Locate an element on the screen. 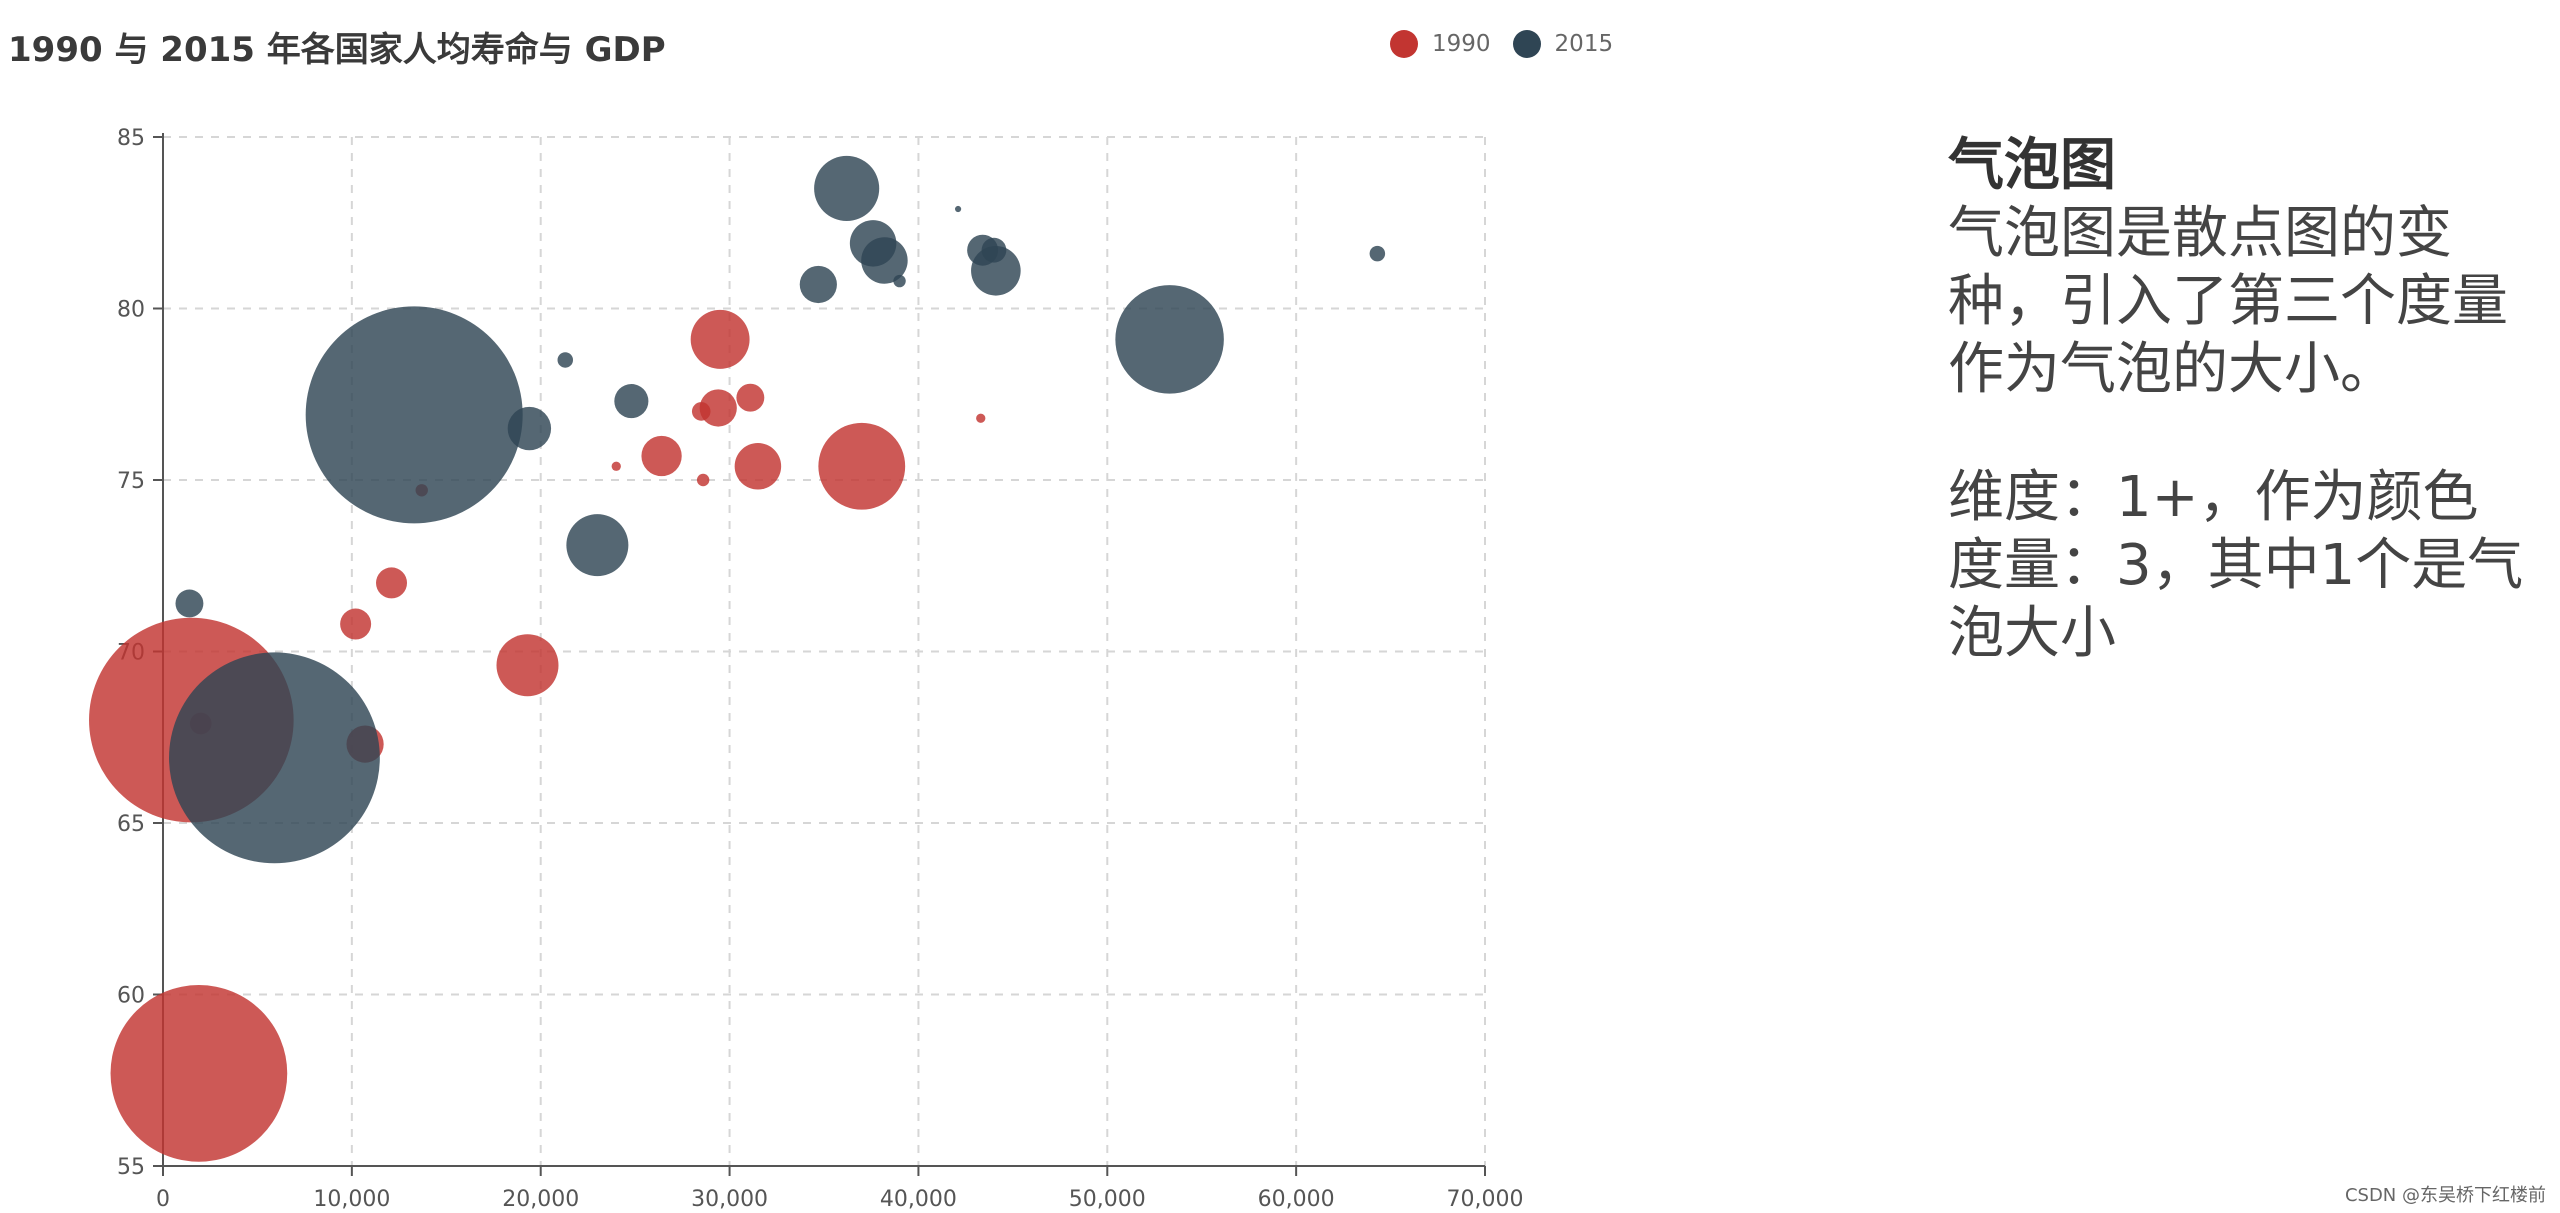 The height and width of the screenshot is (1213, 2560). legend-label-1990: 1990 is located at coordinates (1461, 44).